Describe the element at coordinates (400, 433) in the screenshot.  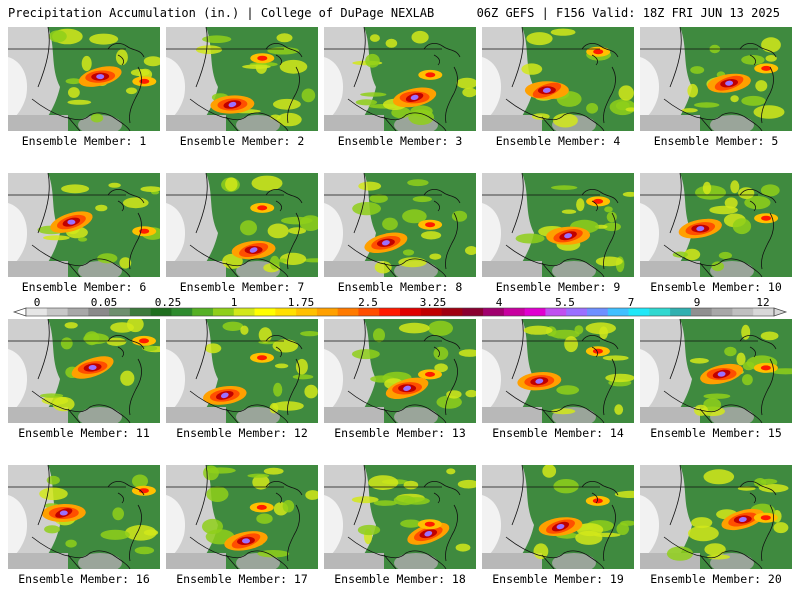
I see `ensemble-member-label: Ensemble Member: 13` at that location.